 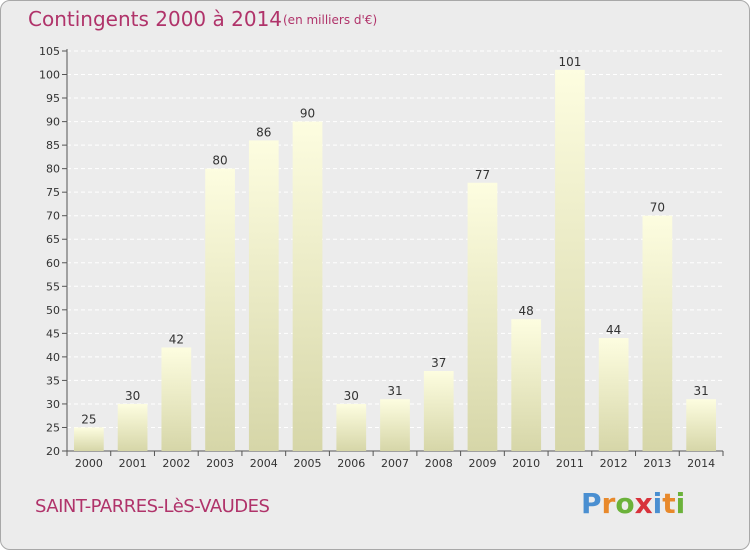 I want to click on x-tick-label: 2013, so click(x=657, y=463).